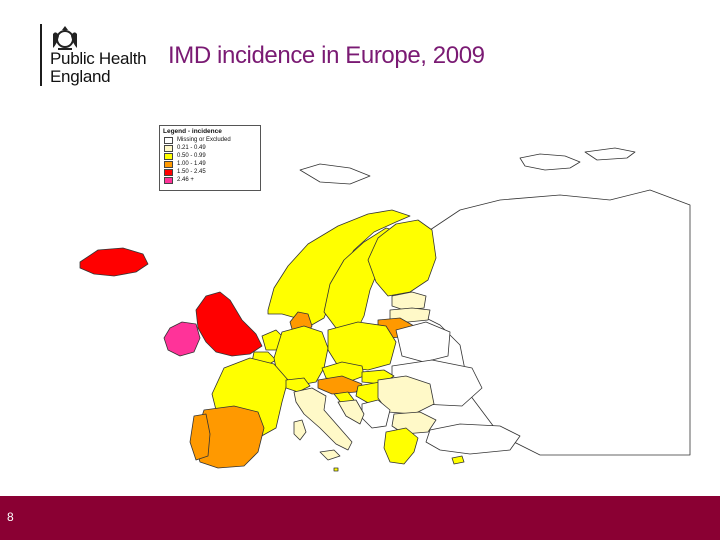  Describe the element at coordinates (210, 180) in the screenshot. I see `legend-item: 2.46 +` at that location.